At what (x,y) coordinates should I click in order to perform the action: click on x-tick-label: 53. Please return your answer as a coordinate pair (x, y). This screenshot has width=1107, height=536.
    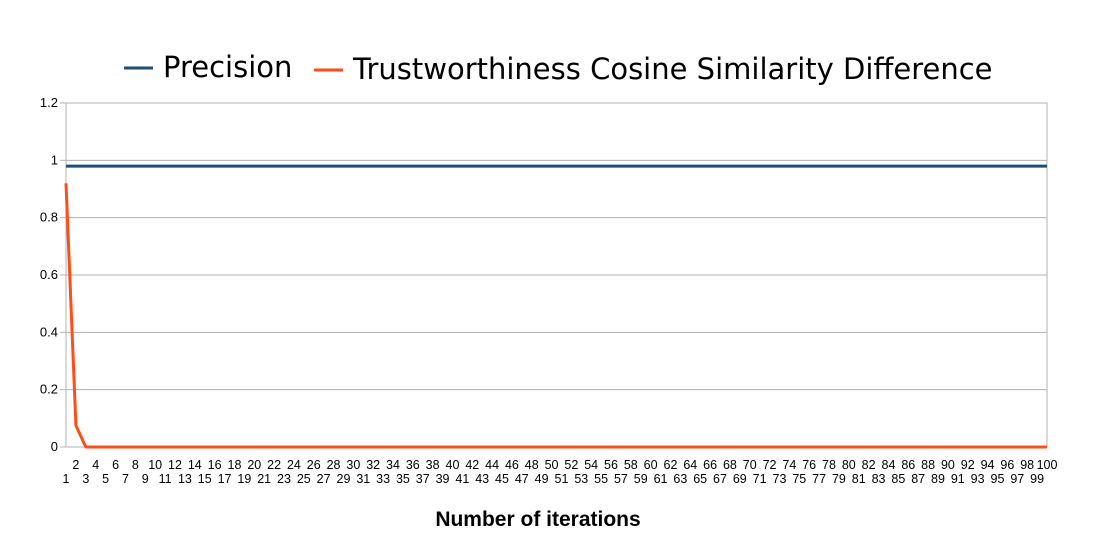
    Looking at the image, I should click on (581, 479).